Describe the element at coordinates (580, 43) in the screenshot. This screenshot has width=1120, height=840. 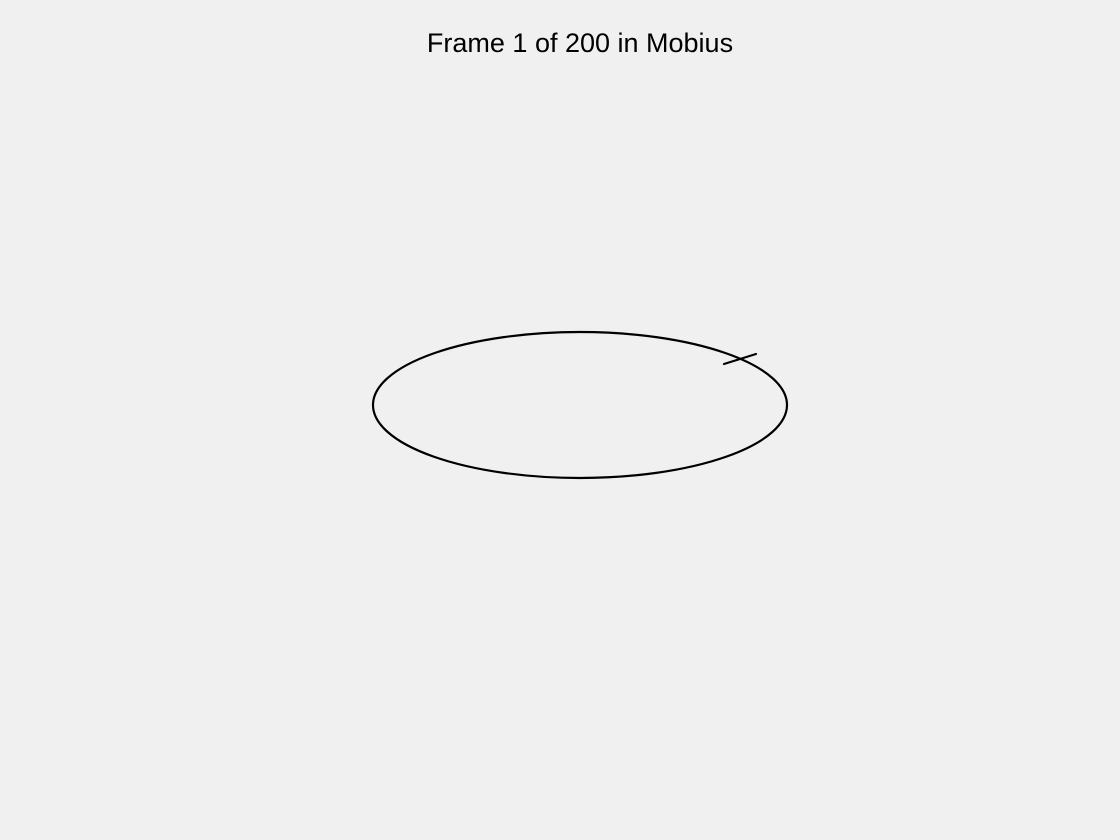
I see `figure-title: Frame 1 of 200 in Mobius` at that location.